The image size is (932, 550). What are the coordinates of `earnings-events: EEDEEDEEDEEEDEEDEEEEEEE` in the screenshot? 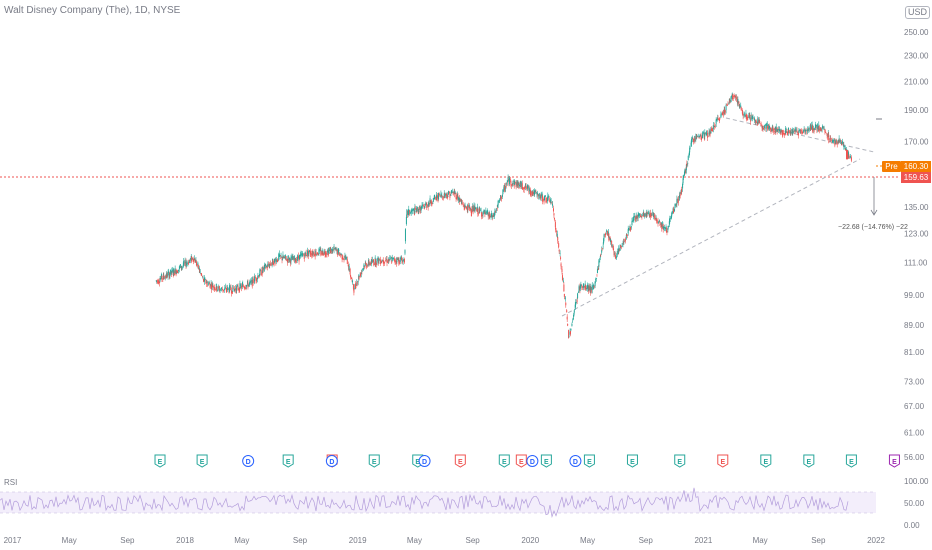 It's located at (527, 461).